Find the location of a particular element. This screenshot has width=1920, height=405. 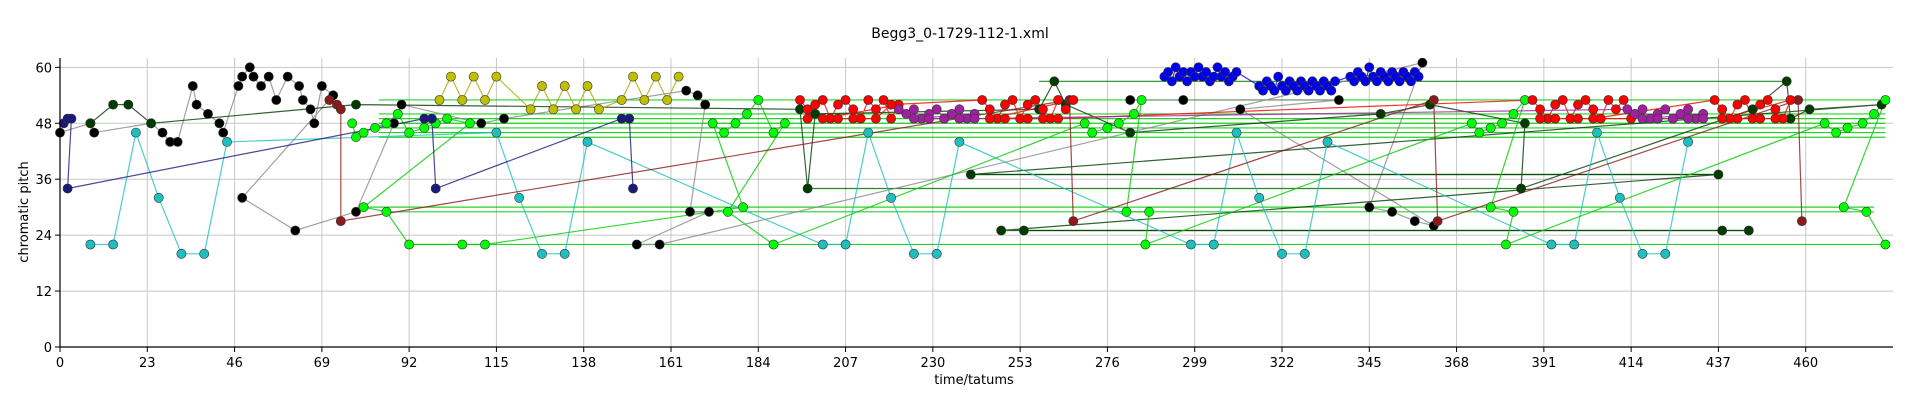

x-tick-label: 414 is located at coordinates (1631, 363).